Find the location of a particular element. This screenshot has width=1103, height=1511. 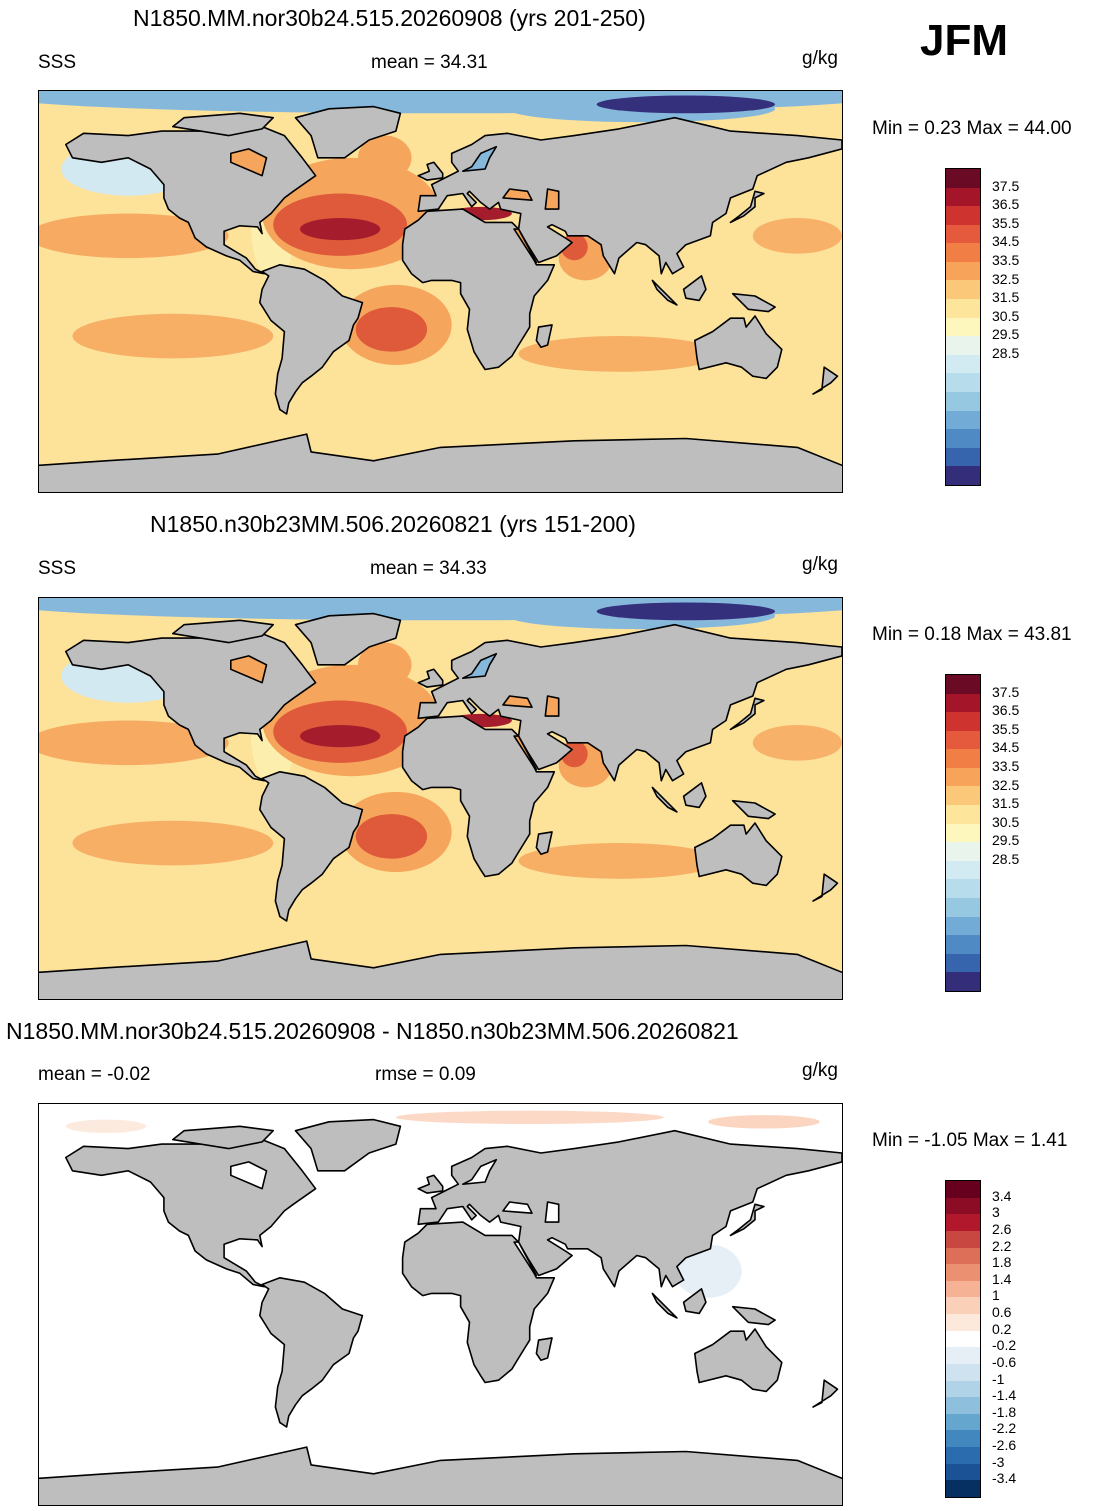

season-label: JFM is located at coordinates (964, 40).